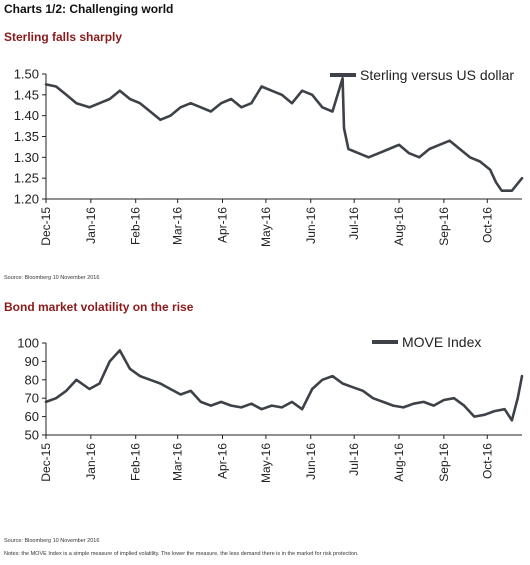  I want to click on move-x-tick-label: May-16, so click(266, 463).